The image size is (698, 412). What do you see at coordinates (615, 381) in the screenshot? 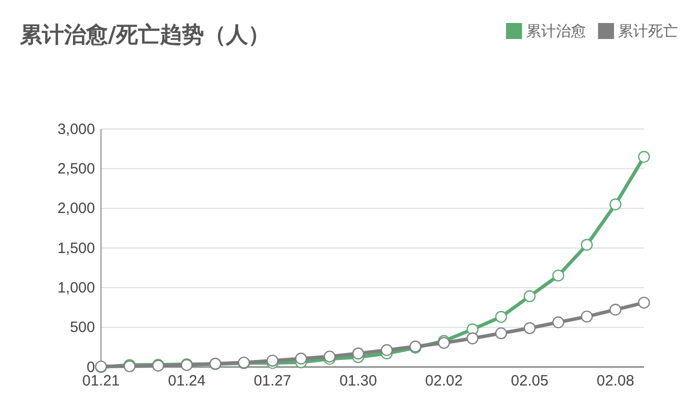
I see `x-tick-label: 02.08` at bounding box center [615, 381].